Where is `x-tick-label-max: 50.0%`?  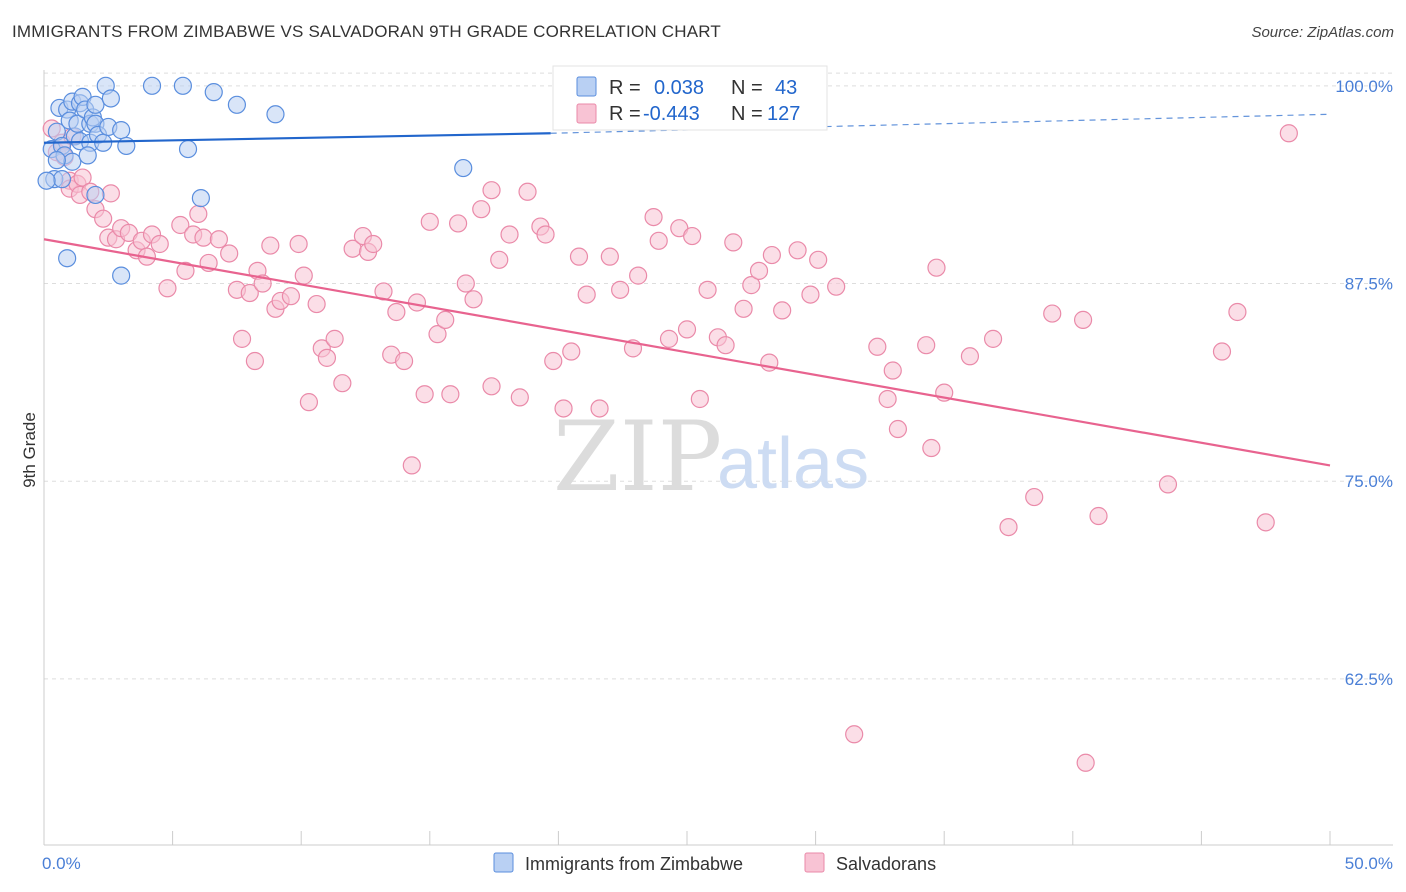
x-tick-label-max: 50.0% is located at coordinates (1369, 863).